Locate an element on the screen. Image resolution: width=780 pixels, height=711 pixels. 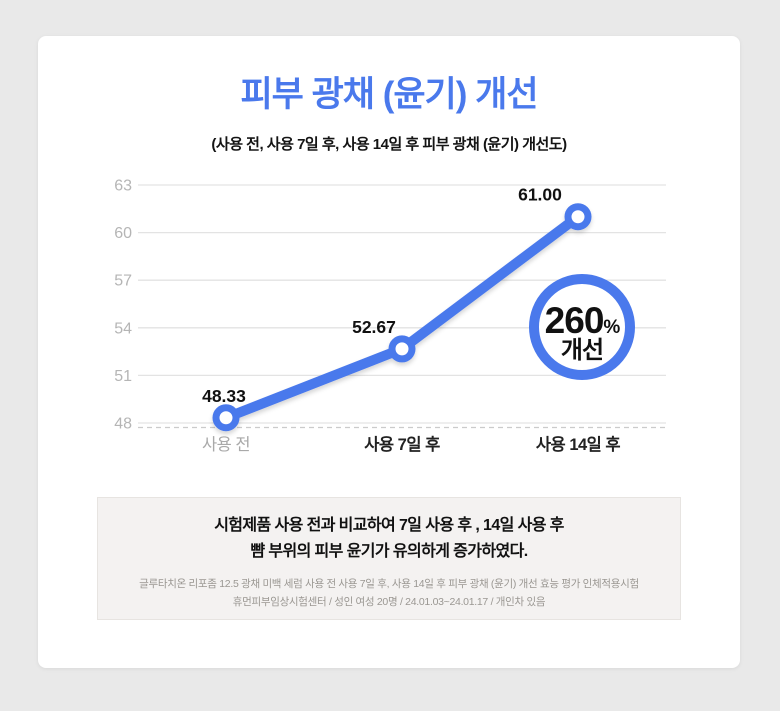
y-tick-label-57: 57 is located at coordinates (123, 281).